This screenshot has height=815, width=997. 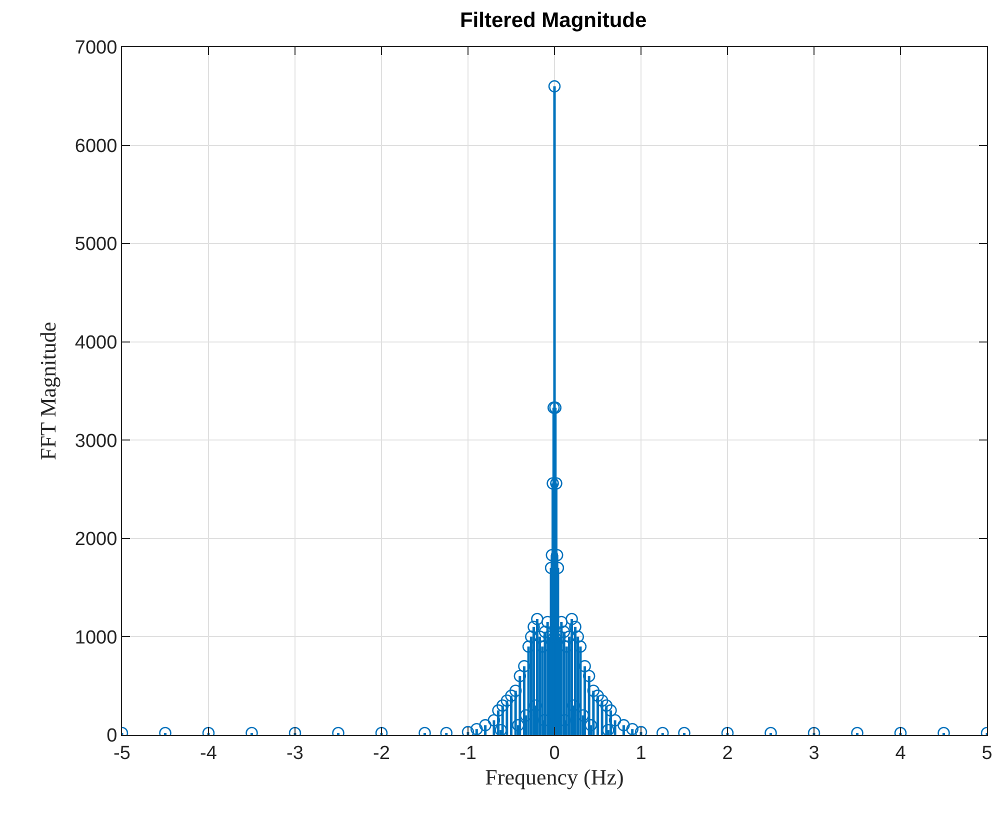 What do you see at coordinates (96, 48) in the screenshot?
I see `y-tick-label: 7000` at bounding box center [96, 48].